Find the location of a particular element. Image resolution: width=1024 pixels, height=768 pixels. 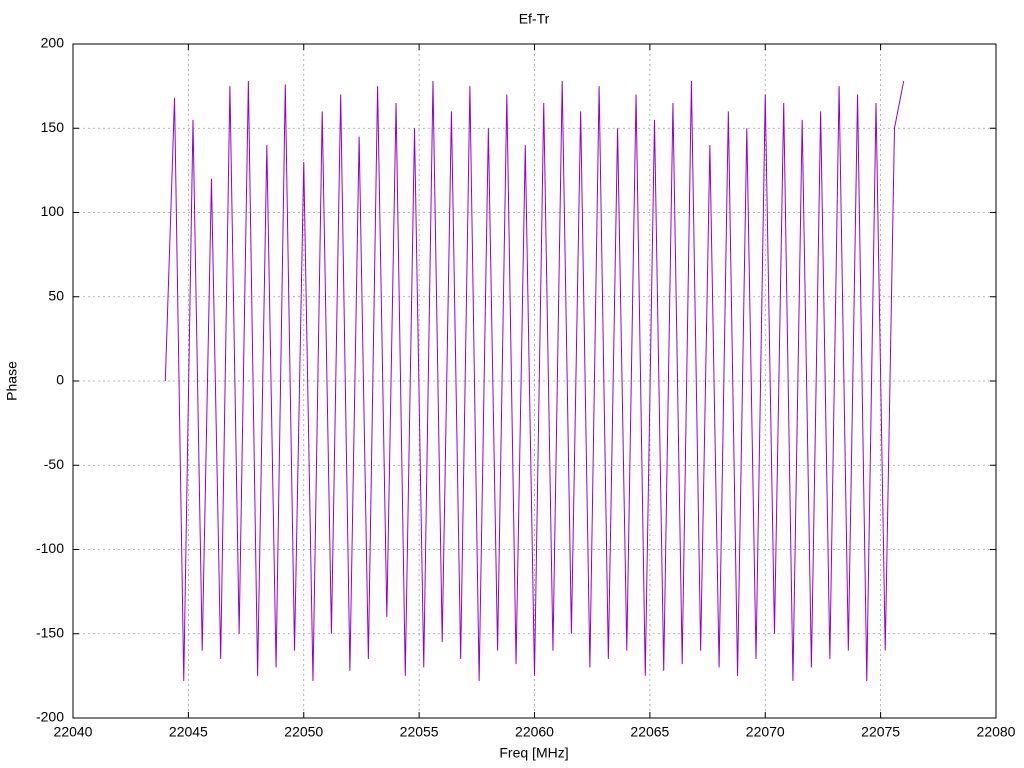

x-tick-label: 22060 is located at coordinates (534, 732).